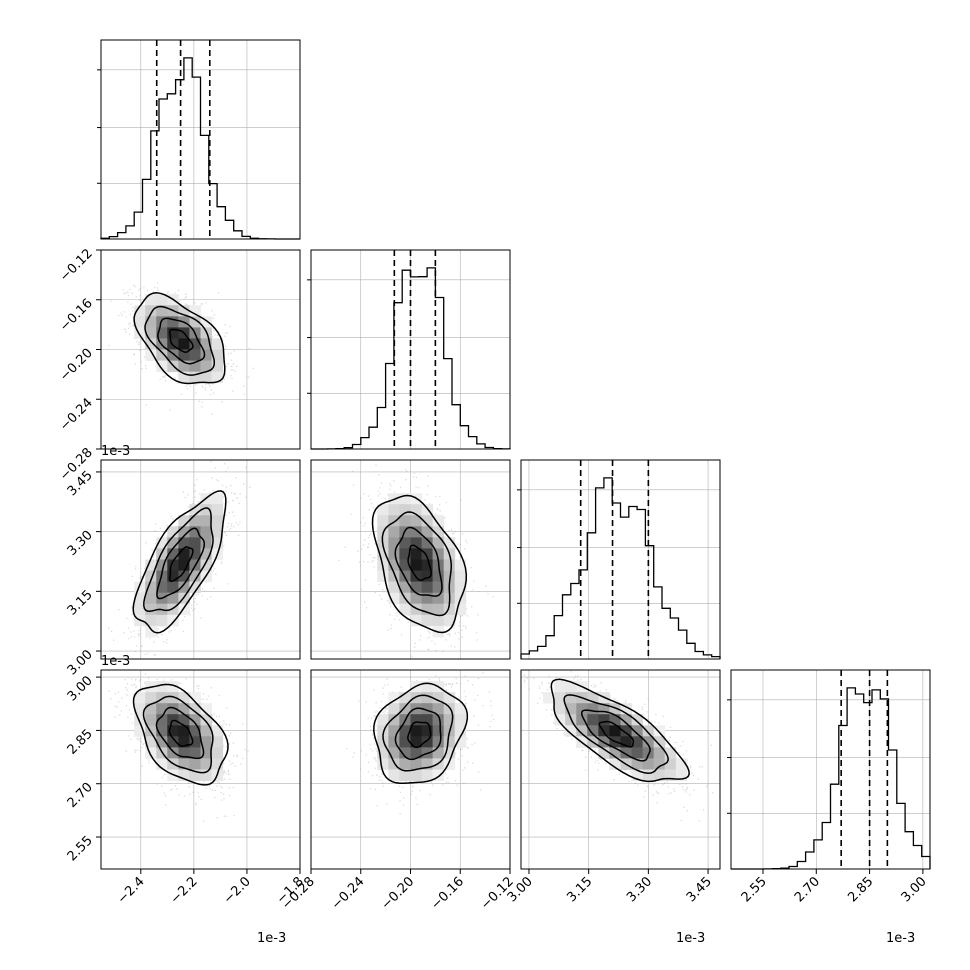 The width and height of the screenshot is (970, 970). Describe the element at coordinates (398, 893) in the screenshot. I see `xtick-label-1-2: −0.20` at that location.